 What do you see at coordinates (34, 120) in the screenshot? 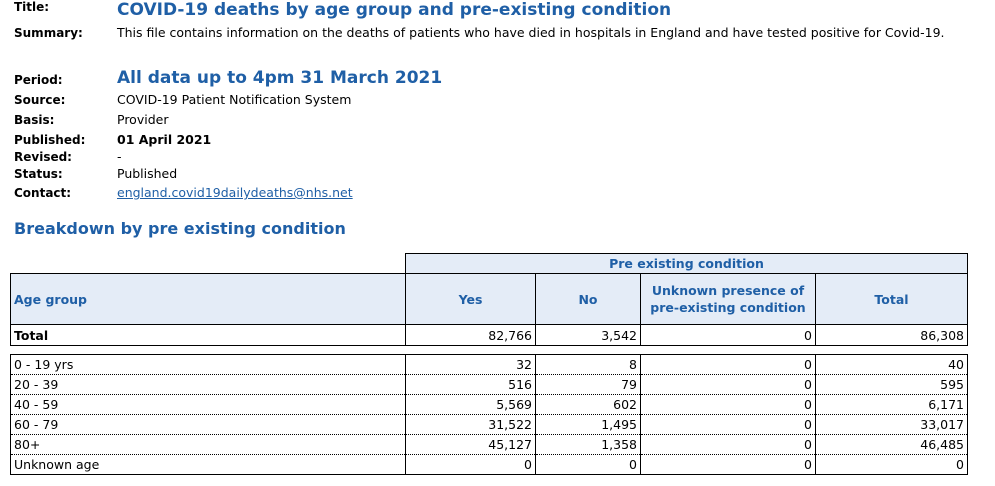
I see `basis-label: Basis:` at bounding box center [34, 120].